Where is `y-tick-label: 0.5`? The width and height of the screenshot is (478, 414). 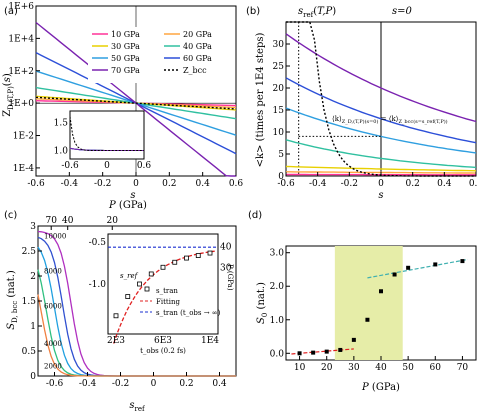 y-tick-label: 0.5 is located at coordinates (29, 352).